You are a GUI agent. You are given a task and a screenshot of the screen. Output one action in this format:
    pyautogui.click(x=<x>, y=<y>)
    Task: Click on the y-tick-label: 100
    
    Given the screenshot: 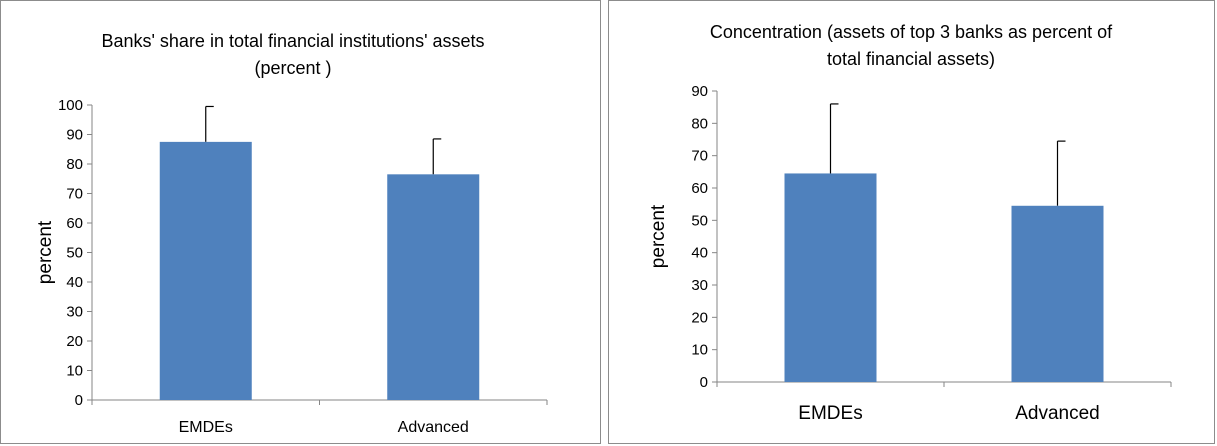 What is the action you would take?
    pyautogui.click(x=70, y=105)
    